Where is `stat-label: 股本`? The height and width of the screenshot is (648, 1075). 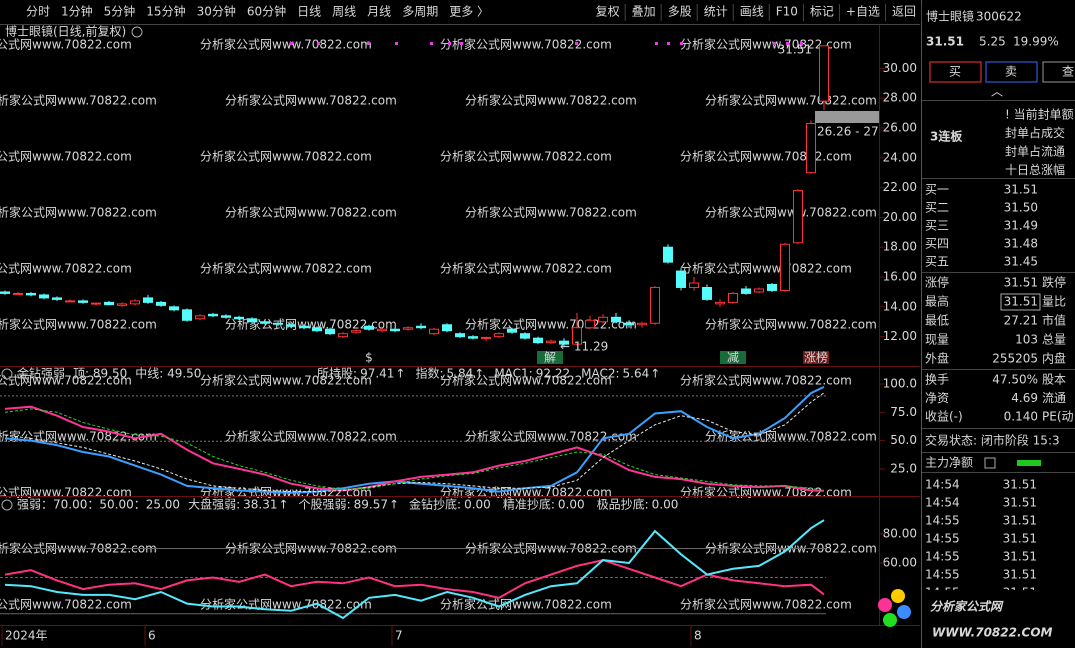 stat-label: 股本 is located at coordinates (1054, 380).